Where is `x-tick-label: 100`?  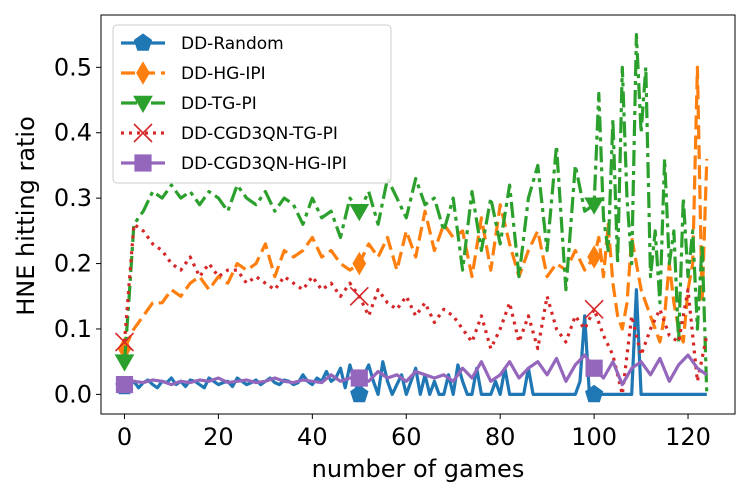
x-tick-label: 100 is located at coordinates (594, 437).